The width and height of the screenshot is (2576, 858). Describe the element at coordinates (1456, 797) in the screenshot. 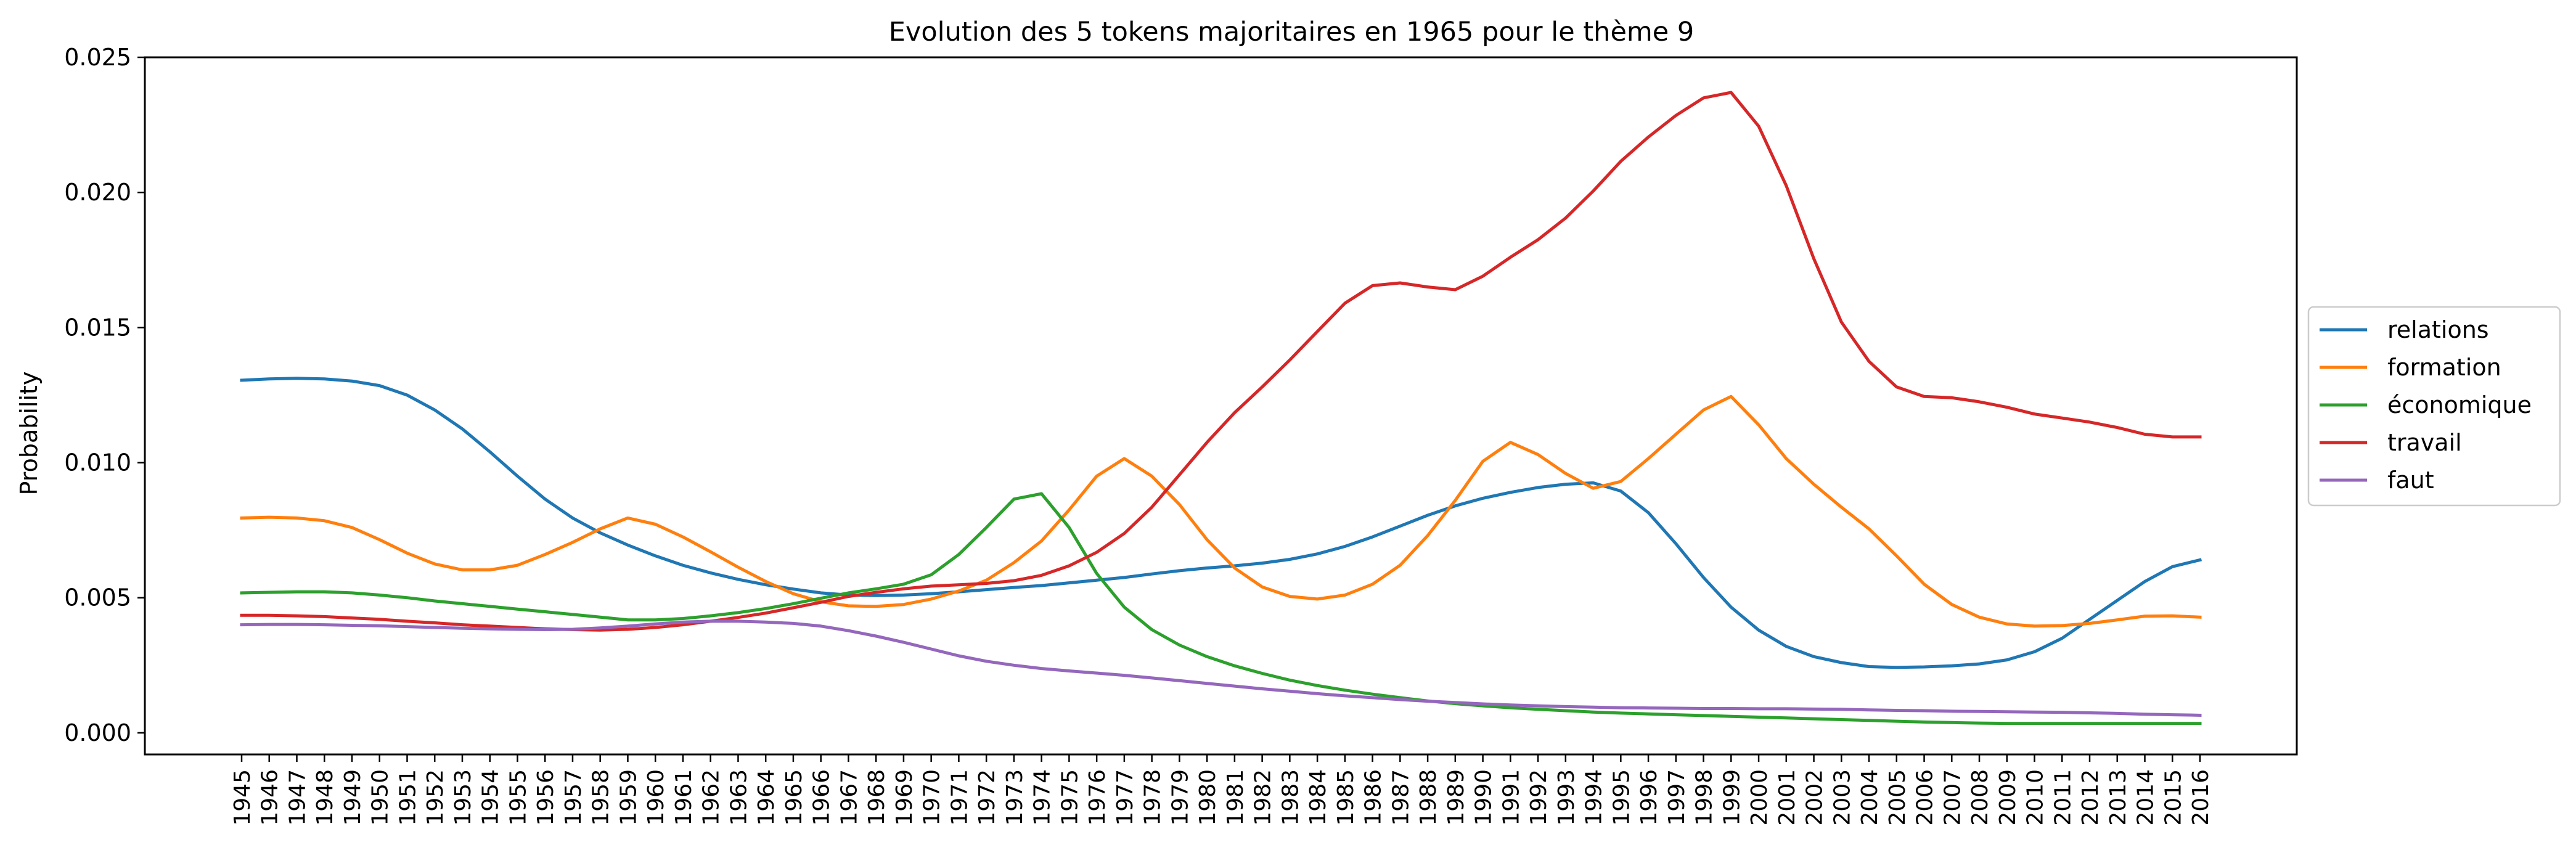

I see `x-tick-label: 1989` at that location.